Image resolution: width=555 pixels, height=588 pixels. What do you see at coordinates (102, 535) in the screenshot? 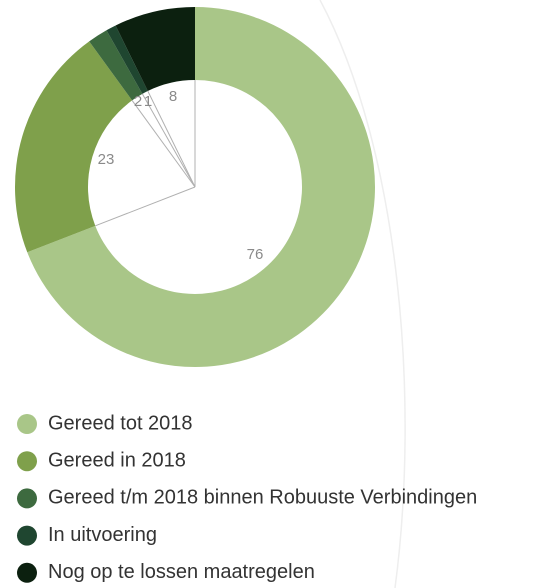
I see `legend-label: In uitvoering` at bounding box center [102, 535].